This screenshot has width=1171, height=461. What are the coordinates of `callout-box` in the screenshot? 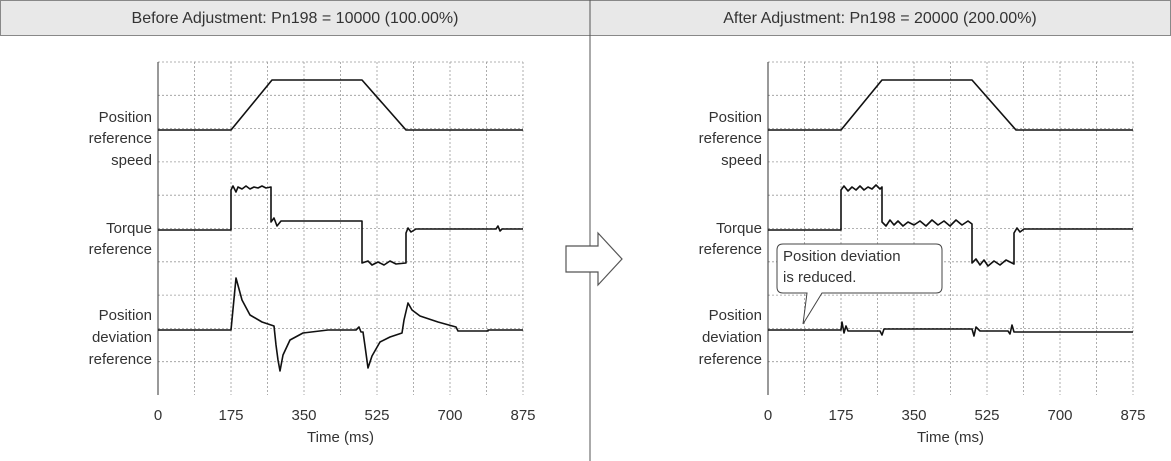 It's located at (859, 284).